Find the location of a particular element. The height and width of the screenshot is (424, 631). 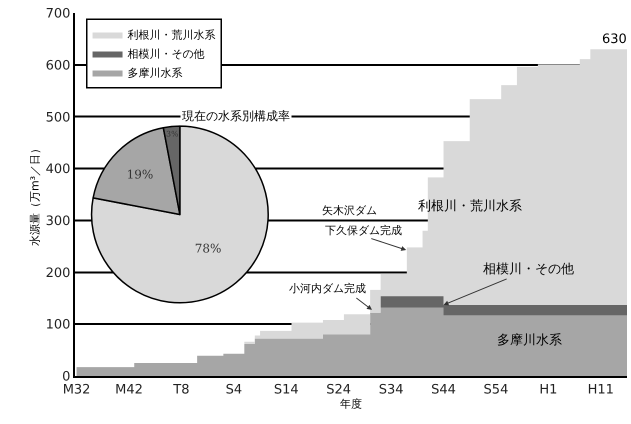

data-label: 78% is located at coordinates (208, 248).